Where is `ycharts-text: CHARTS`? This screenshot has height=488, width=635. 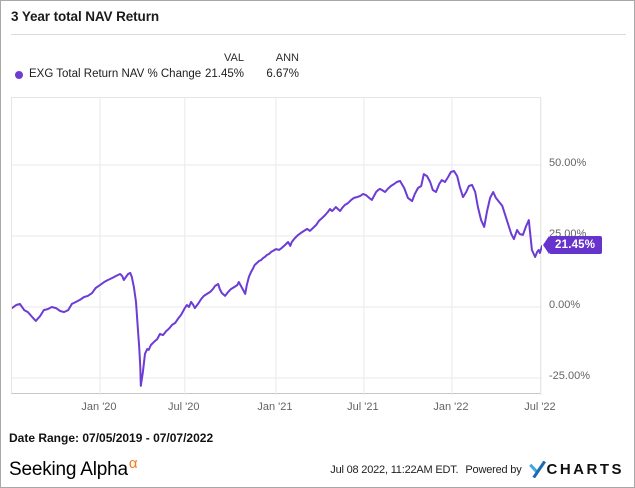
ycharts-text: CHARTS is located at coordinates (585, 469).